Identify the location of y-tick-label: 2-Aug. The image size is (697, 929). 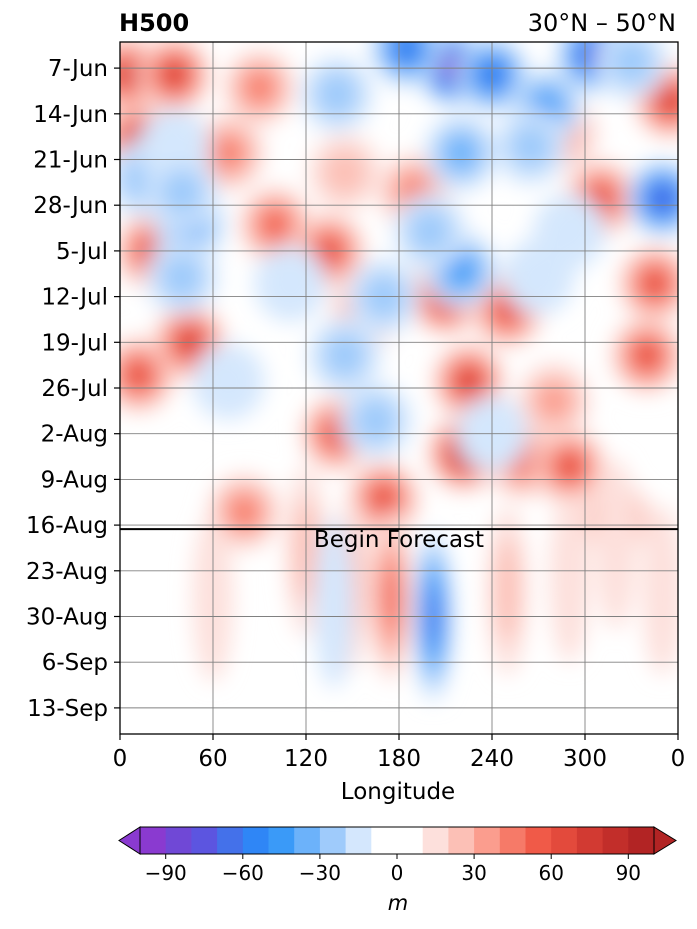
(74, 435).